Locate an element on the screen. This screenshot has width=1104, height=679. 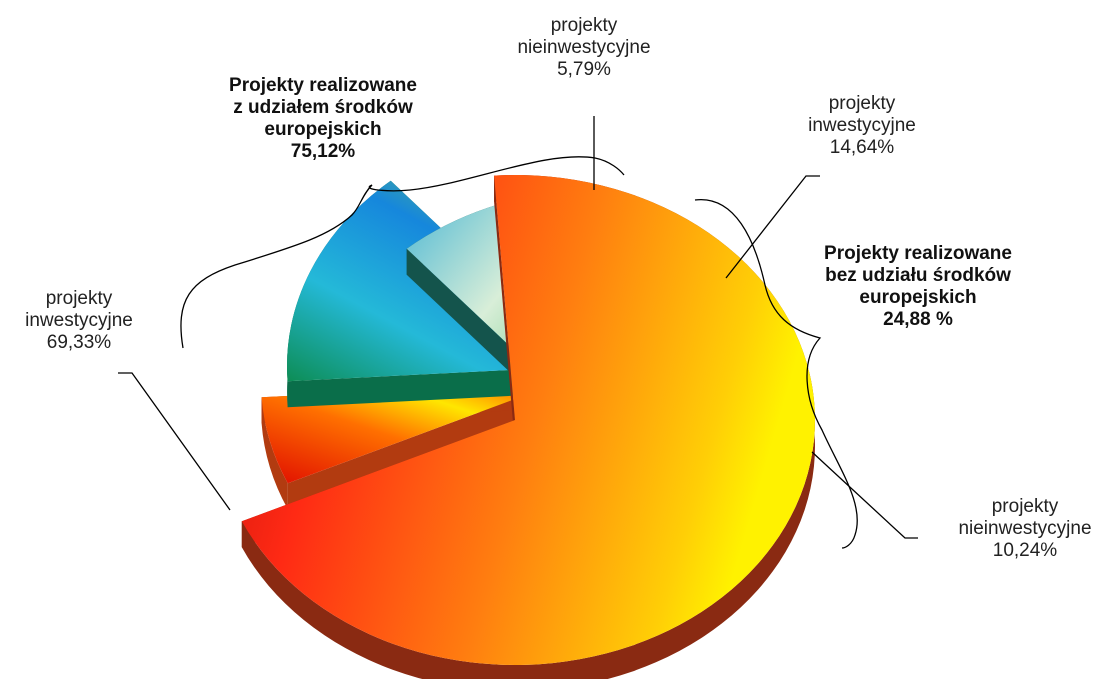
label-eu-investment-line: 69,33% is located at coordinates (79, 342).